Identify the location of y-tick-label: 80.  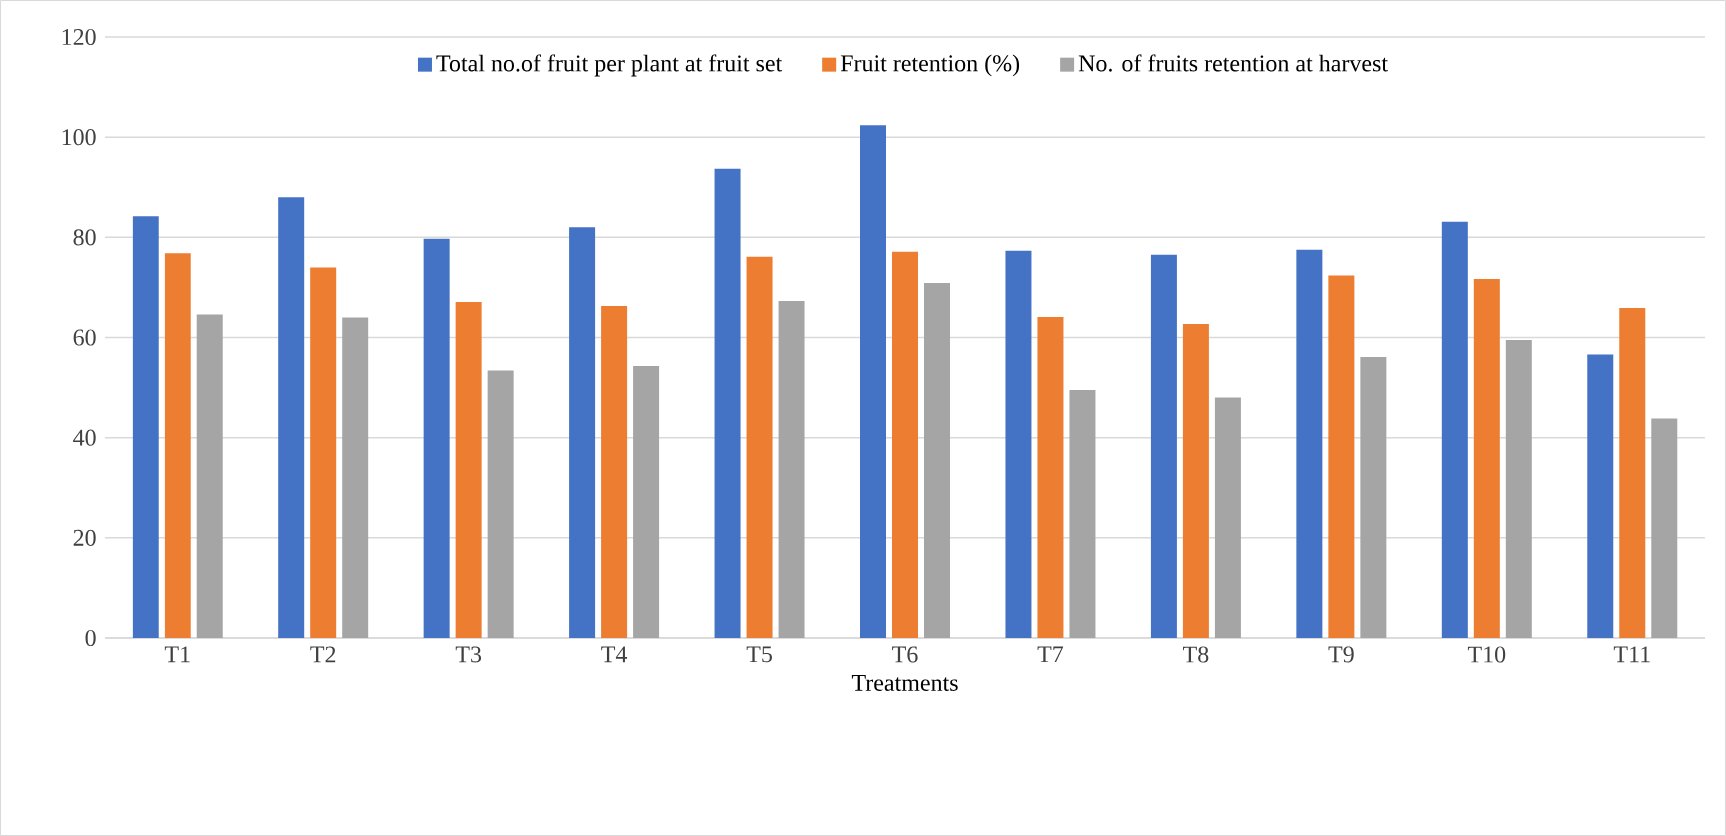
(84, 237).